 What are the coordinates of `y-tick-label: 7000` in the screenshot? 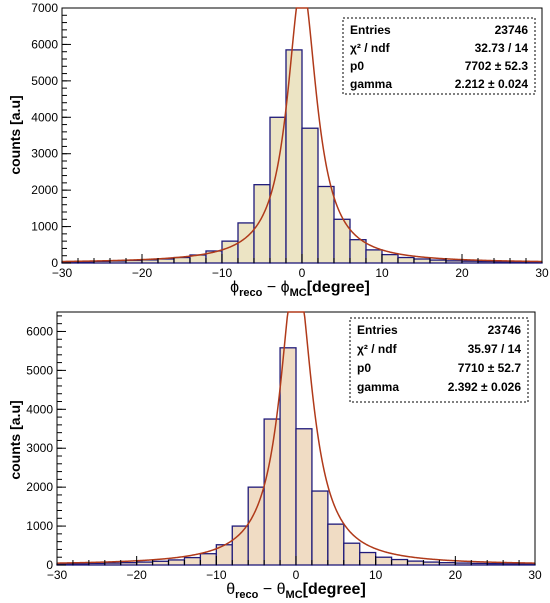 It's located at (44, 8).